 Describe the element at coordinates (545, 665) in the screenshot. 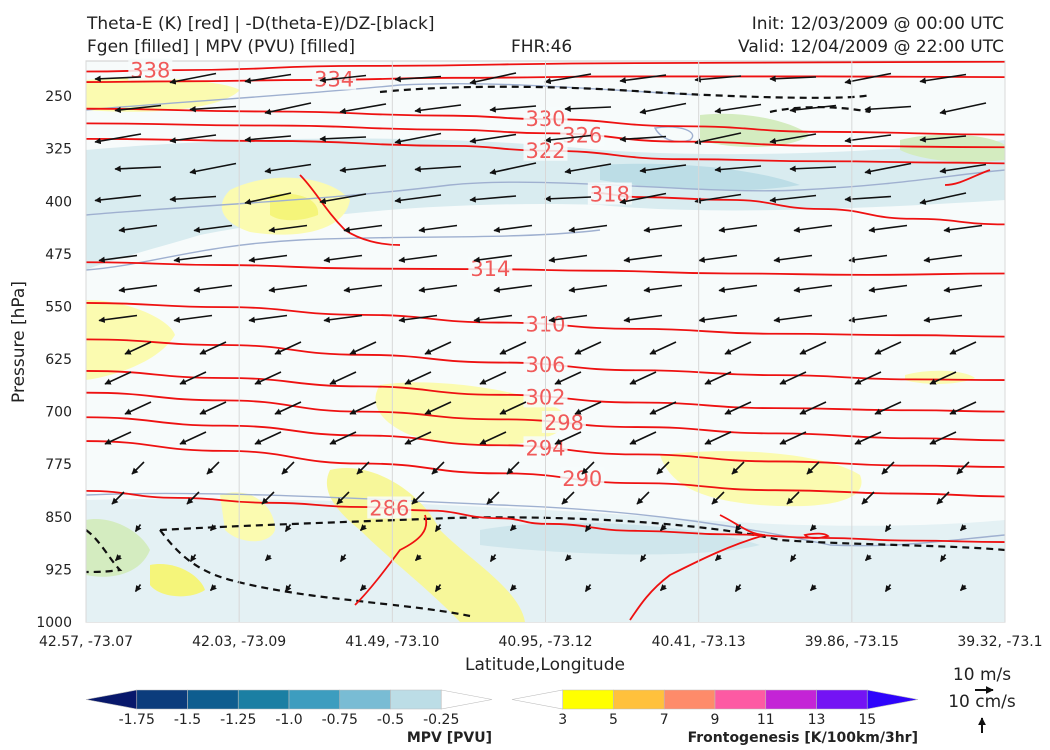

I see `x-axis-label: Latitude,Longitude` at that location.